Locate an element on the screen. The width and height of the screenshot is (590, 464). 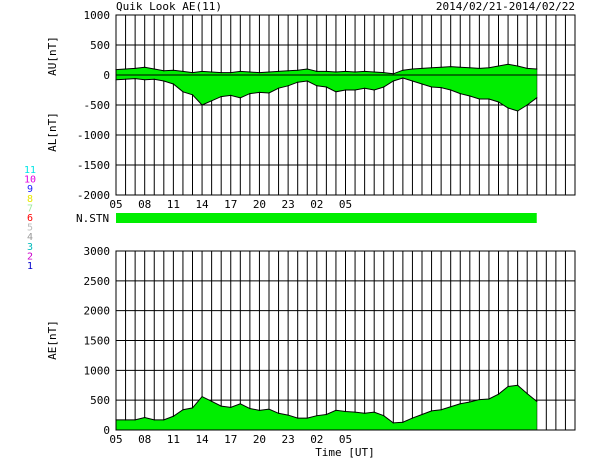
y-tick-label: 1000 is located at coordinates (97, 15).